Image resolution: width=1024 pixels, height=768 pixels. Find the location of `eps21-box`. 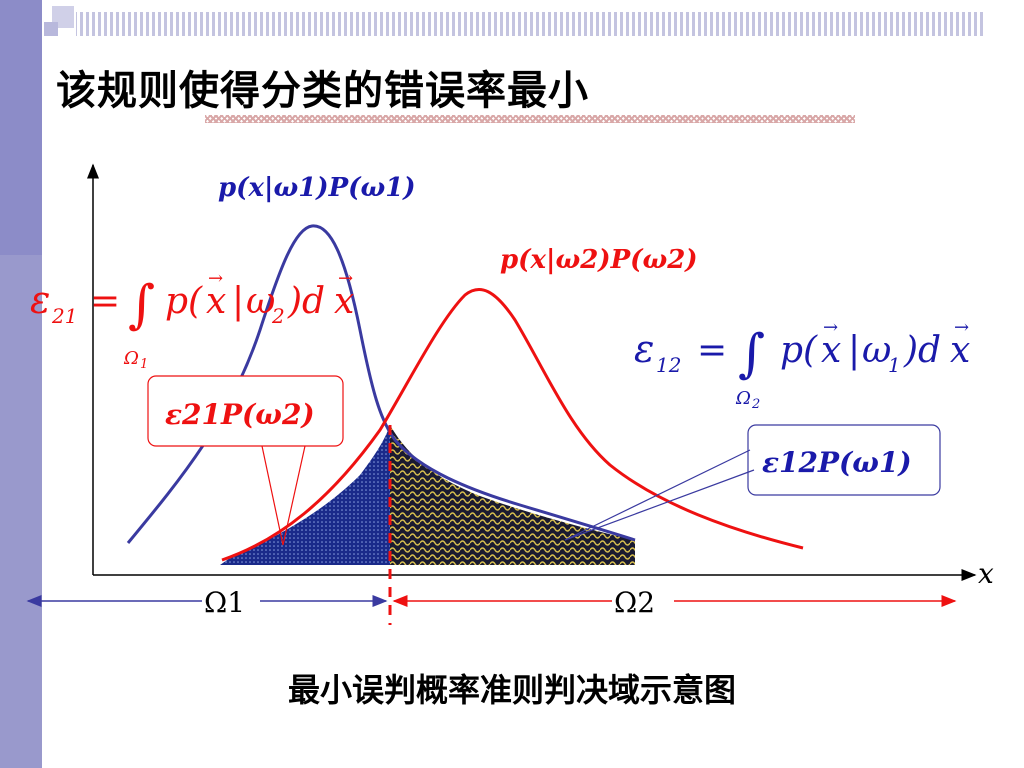

eps21-box is located at coordinates (245, 411).